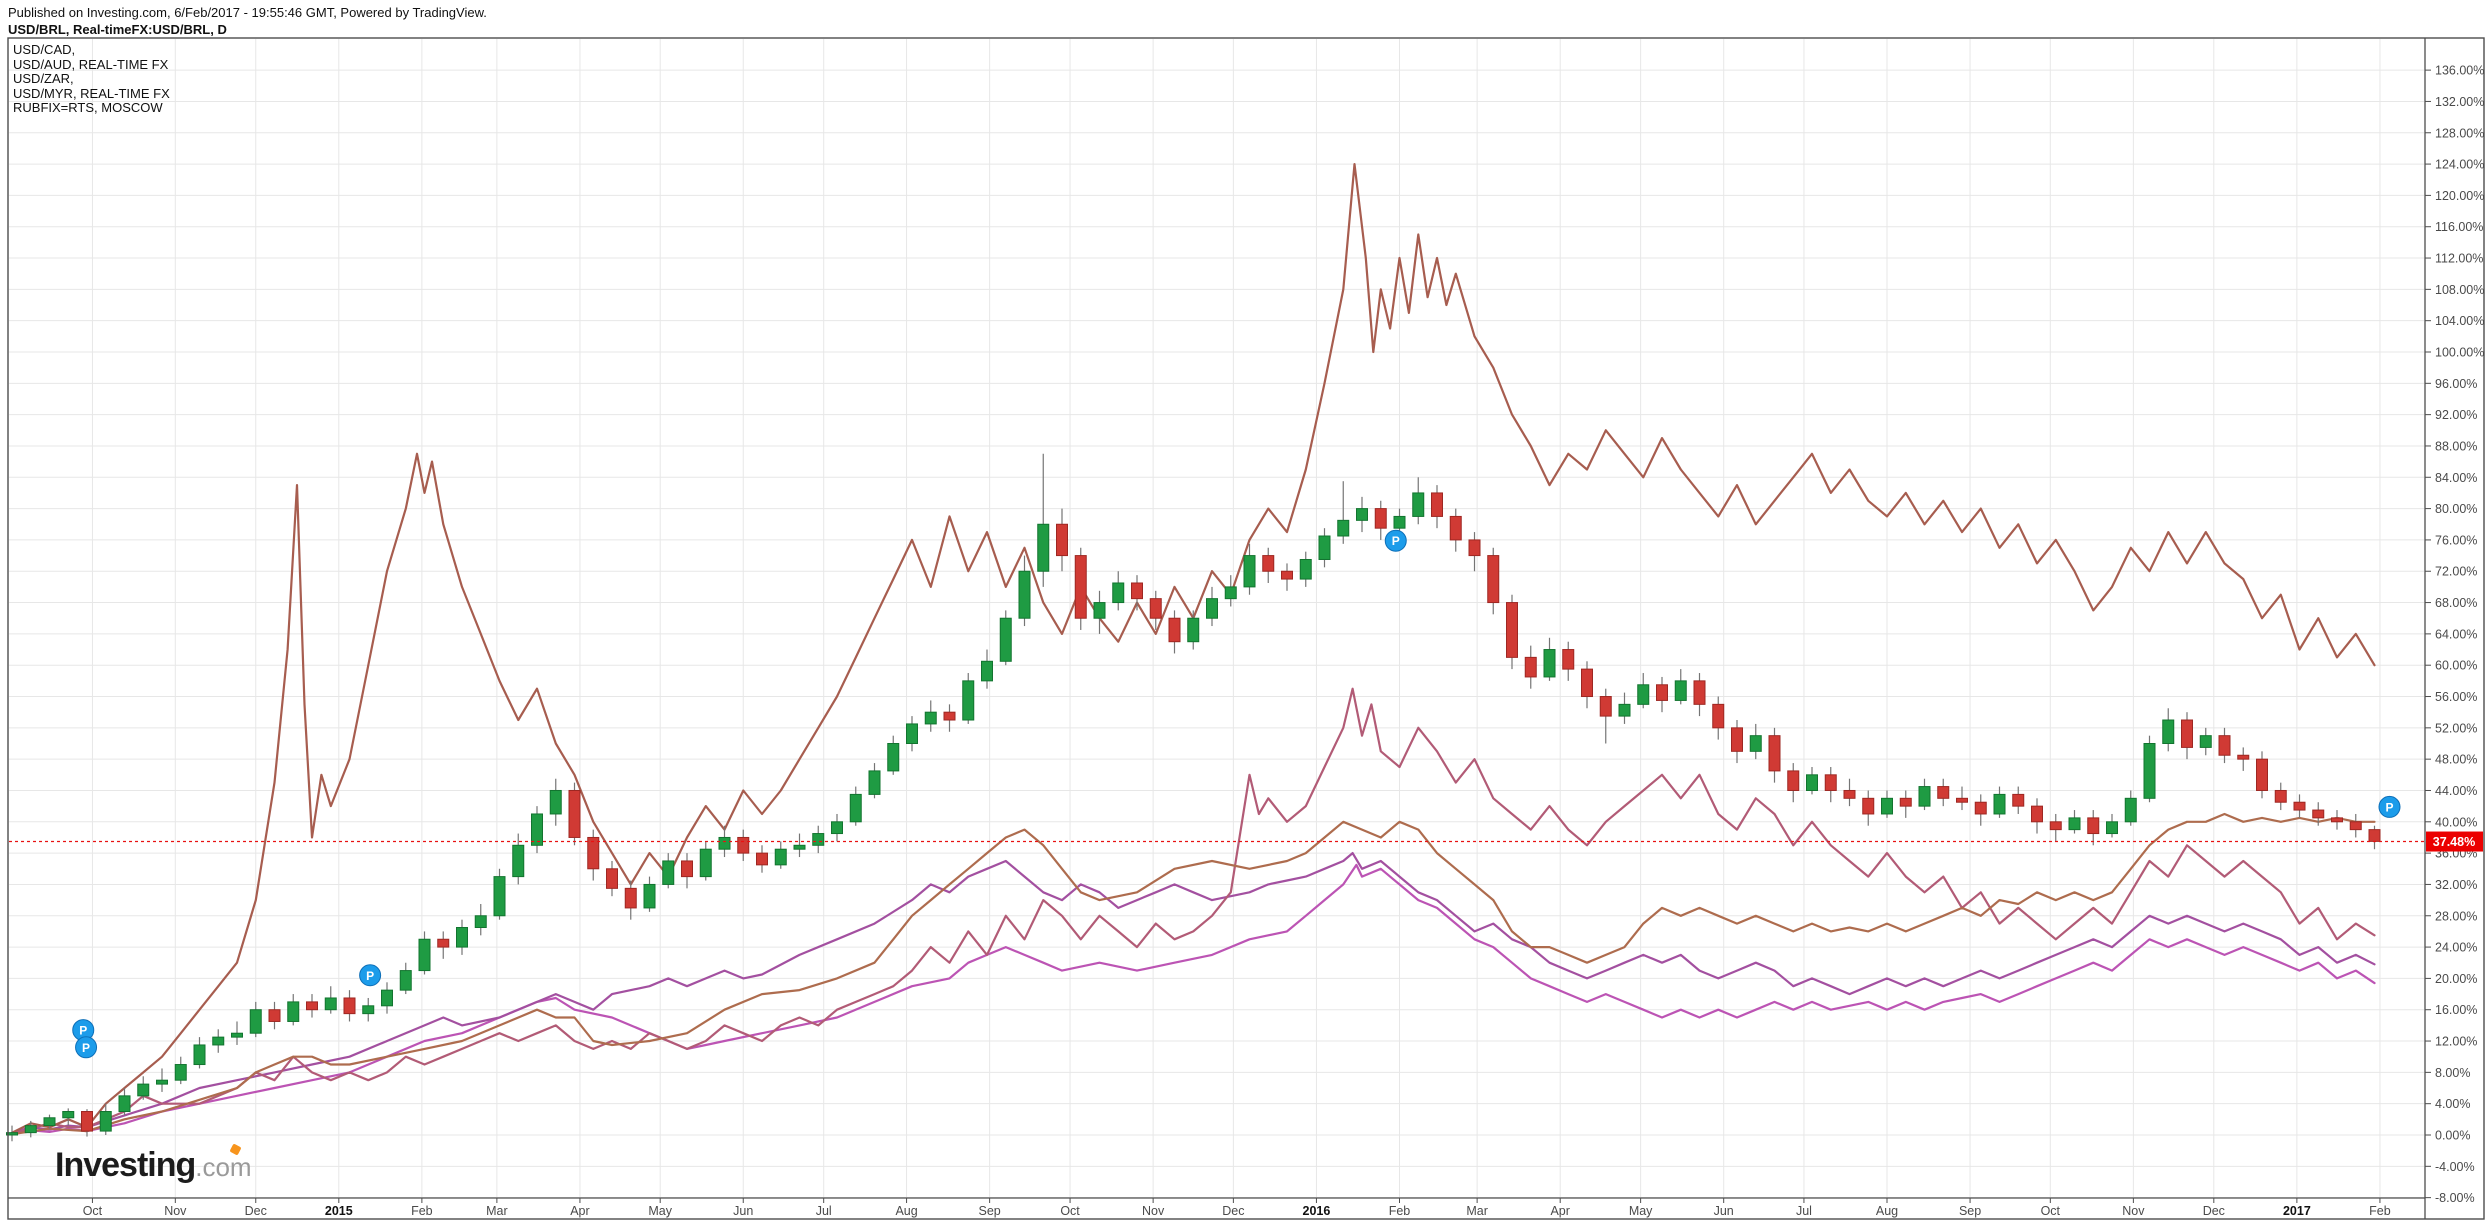 The height and width of the screenshot is (1222, 2487). Describe the element at coordinates (2452, 1104) in the screenshot. I see `y-tick-label: 4.00%` at that location.